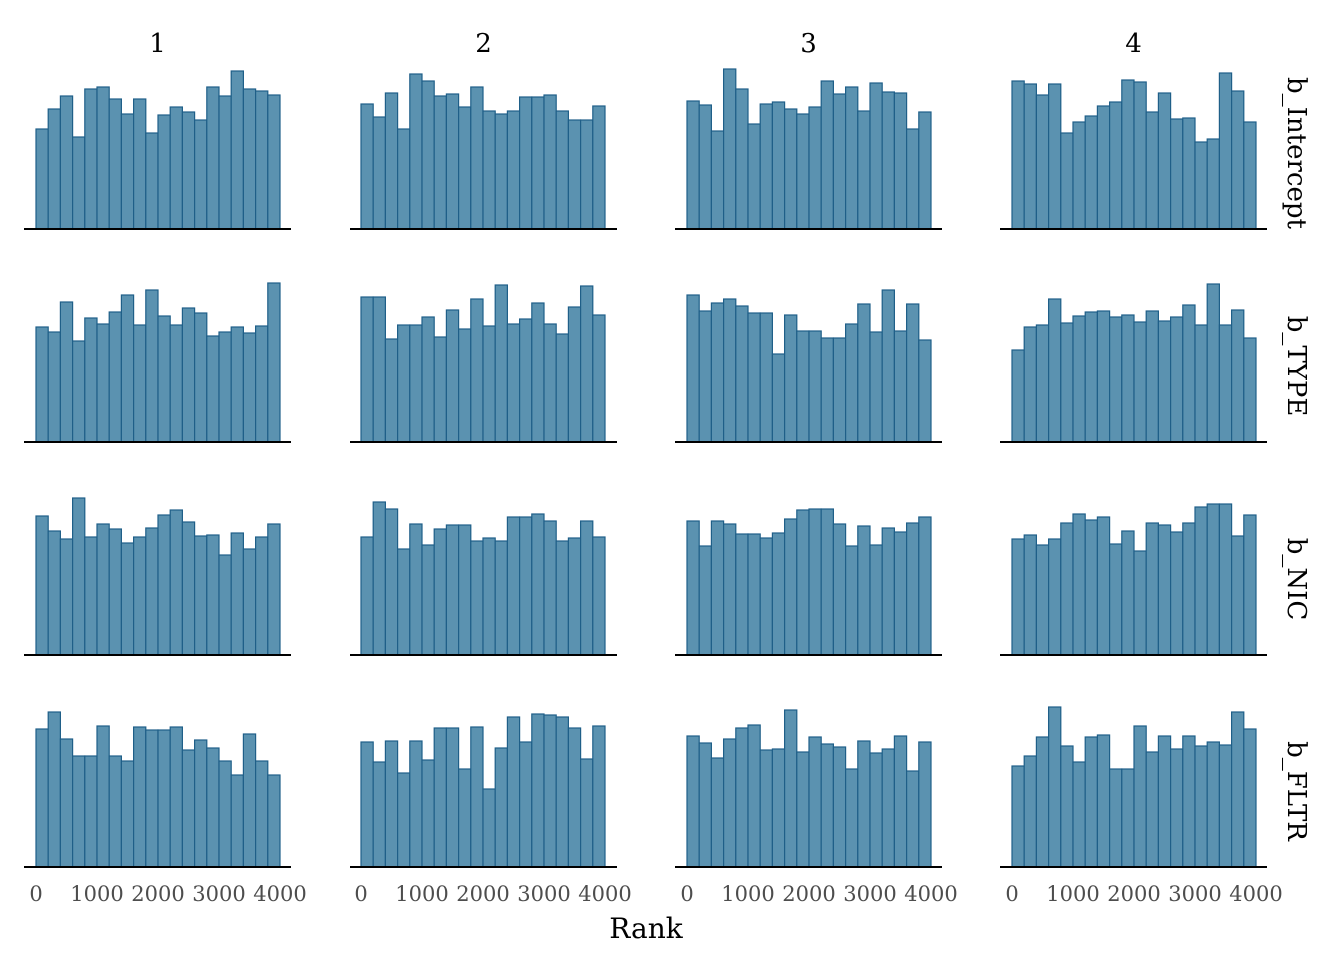 The height and width of the screenshot is (960, 1344). What do you see at coordinates (808, 894) in the screenshot?
I see `x-tick-label: 2000` at bounding box center [808, 894].